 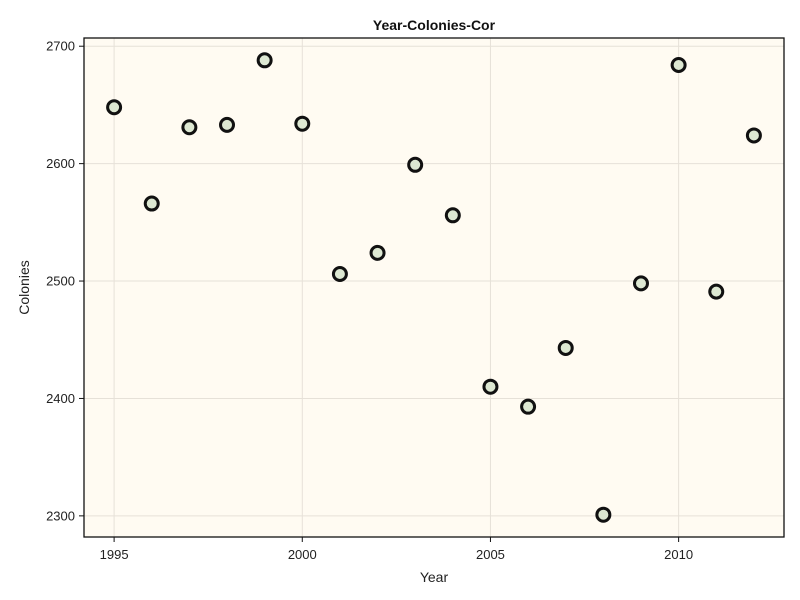 What do you see at coordinates (434, 25) in the screenshot?
I see `chart-title: Year-Colonies-Cor` at bounding box center [434, 25].